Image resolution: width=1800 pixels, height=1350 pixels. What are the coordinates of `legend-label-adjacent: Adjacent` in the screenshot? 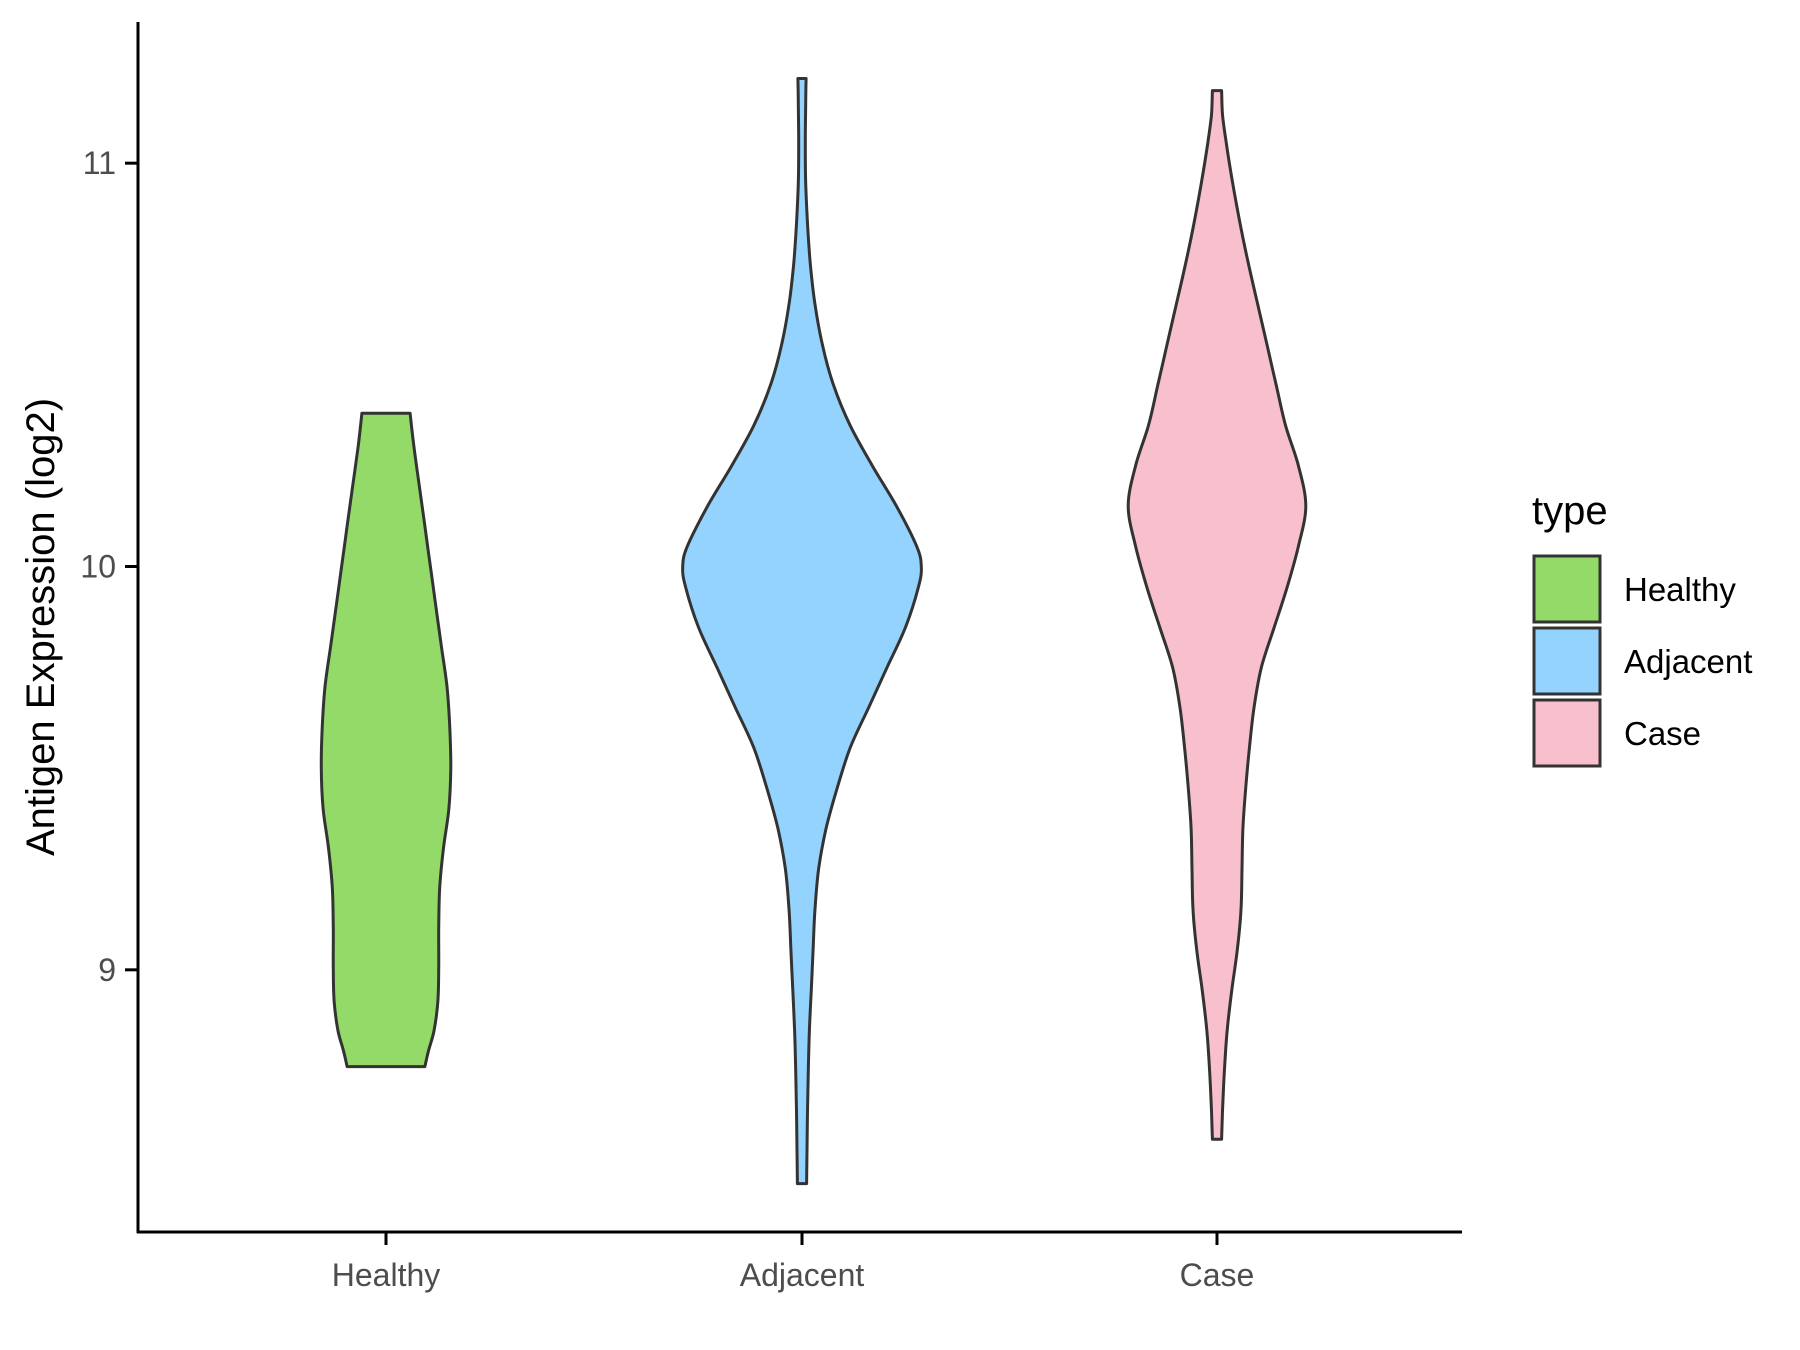 It's located at (1688, 661).